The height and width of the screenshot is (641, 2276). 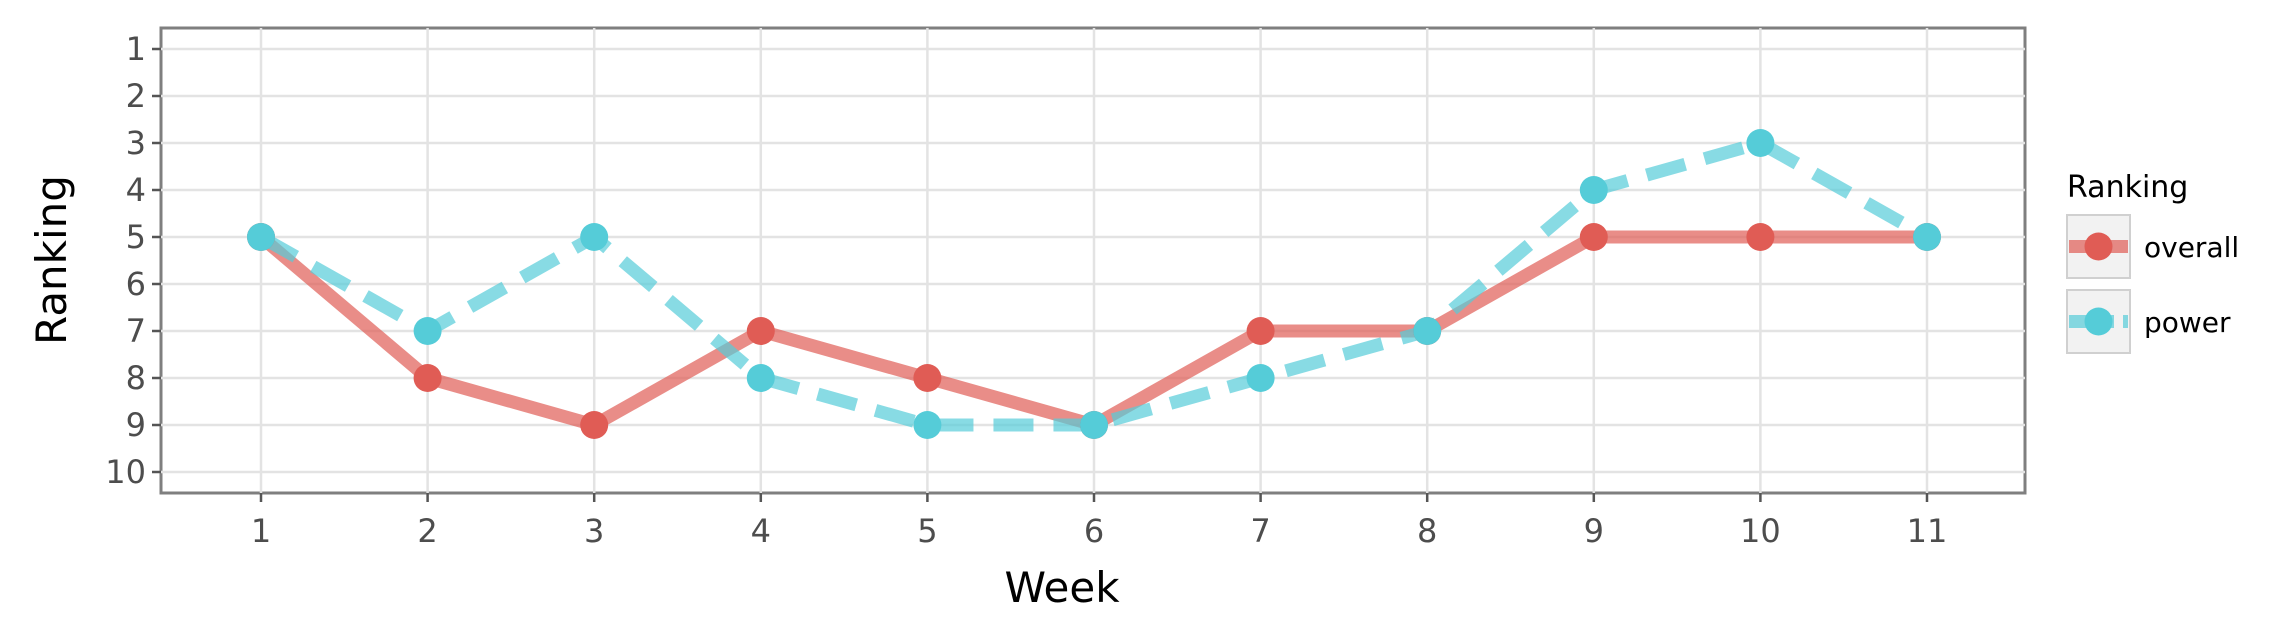 I want to click on x-tick-label: 11, so click(x=1927, y=531).